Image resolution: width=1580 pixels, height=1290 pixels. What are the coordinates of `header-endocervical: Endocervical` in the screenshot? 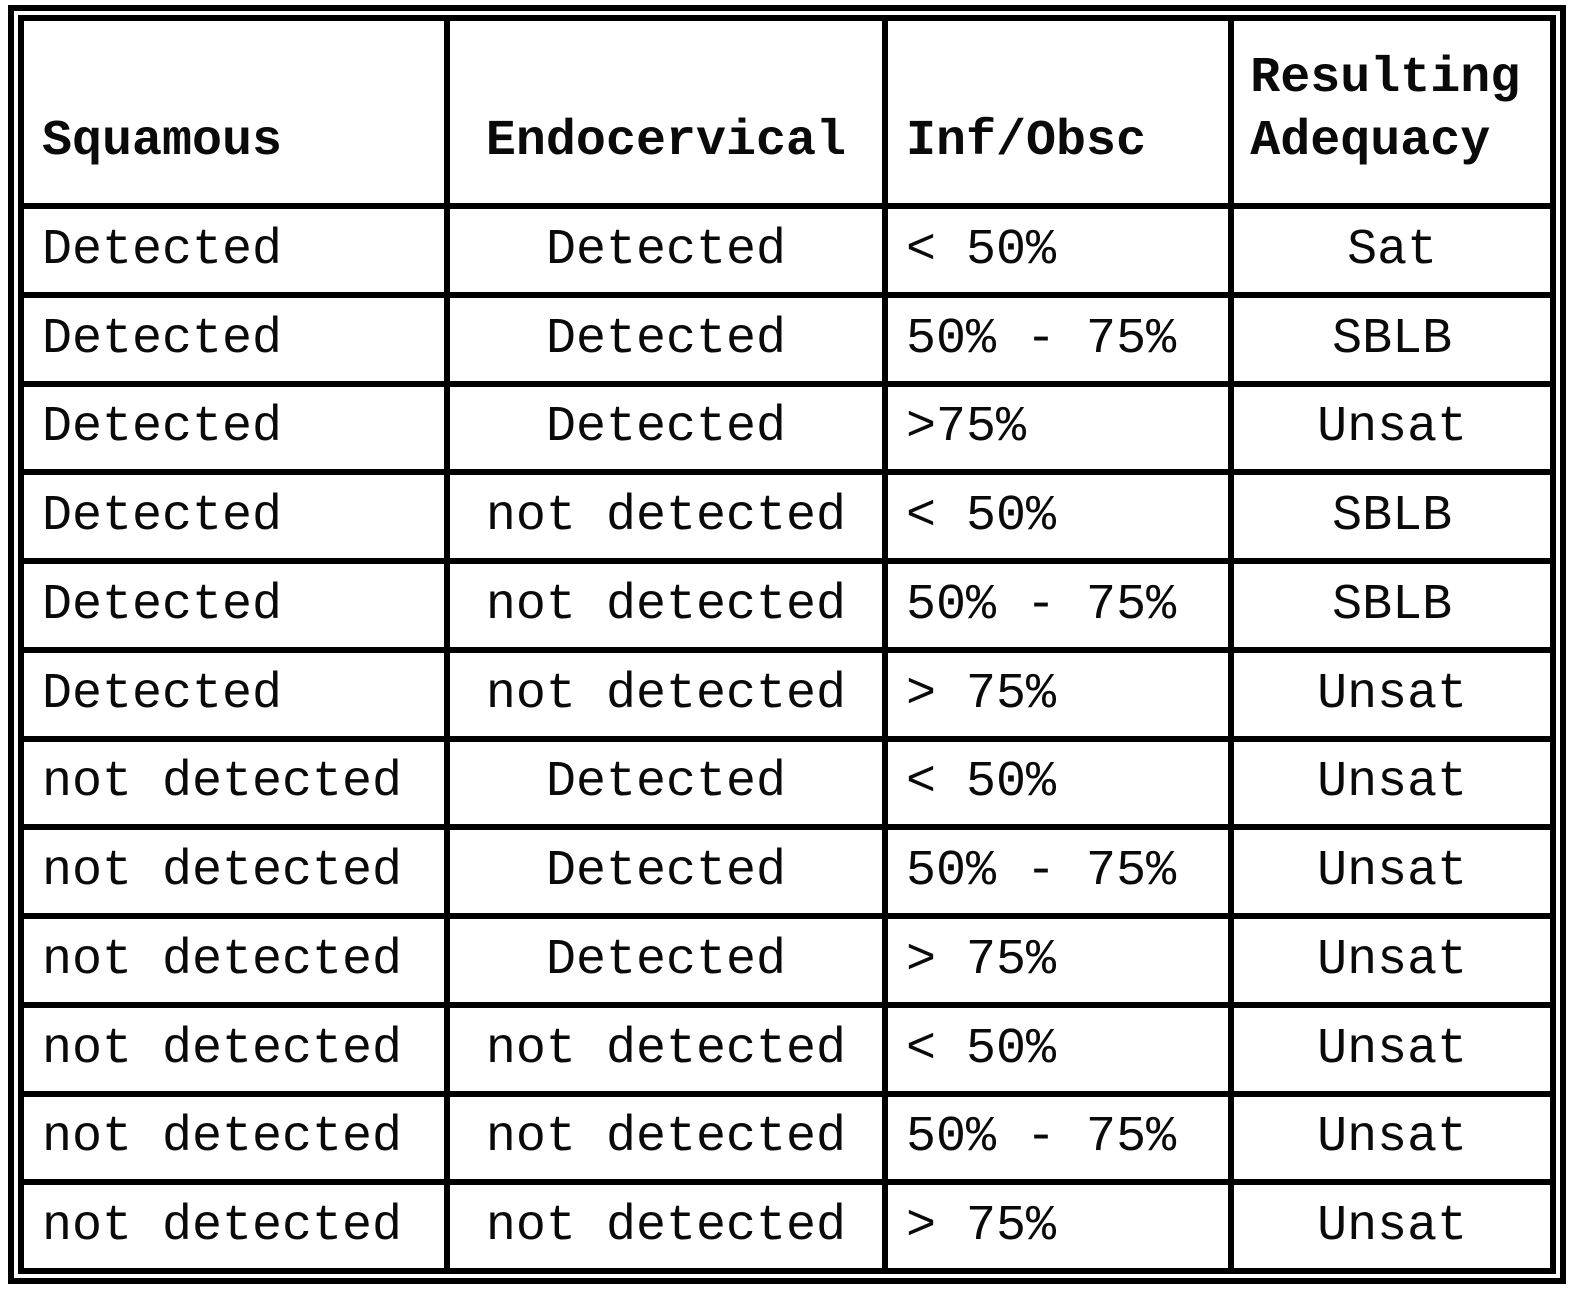 It's located at (666, 112).